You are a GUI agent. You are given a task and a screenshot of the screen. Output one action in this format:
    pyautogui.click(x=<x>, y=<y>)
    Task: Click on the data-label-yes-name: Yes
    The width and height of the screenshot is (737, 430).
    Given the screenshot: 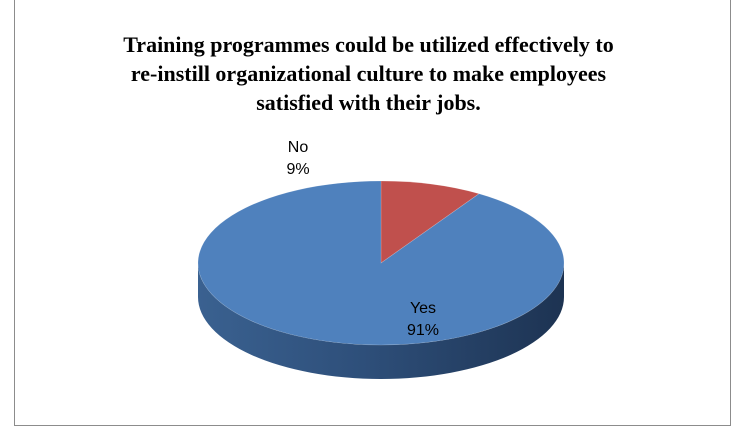 What is the action you would take?
    pyautogui.click(x=423, y=308)
    